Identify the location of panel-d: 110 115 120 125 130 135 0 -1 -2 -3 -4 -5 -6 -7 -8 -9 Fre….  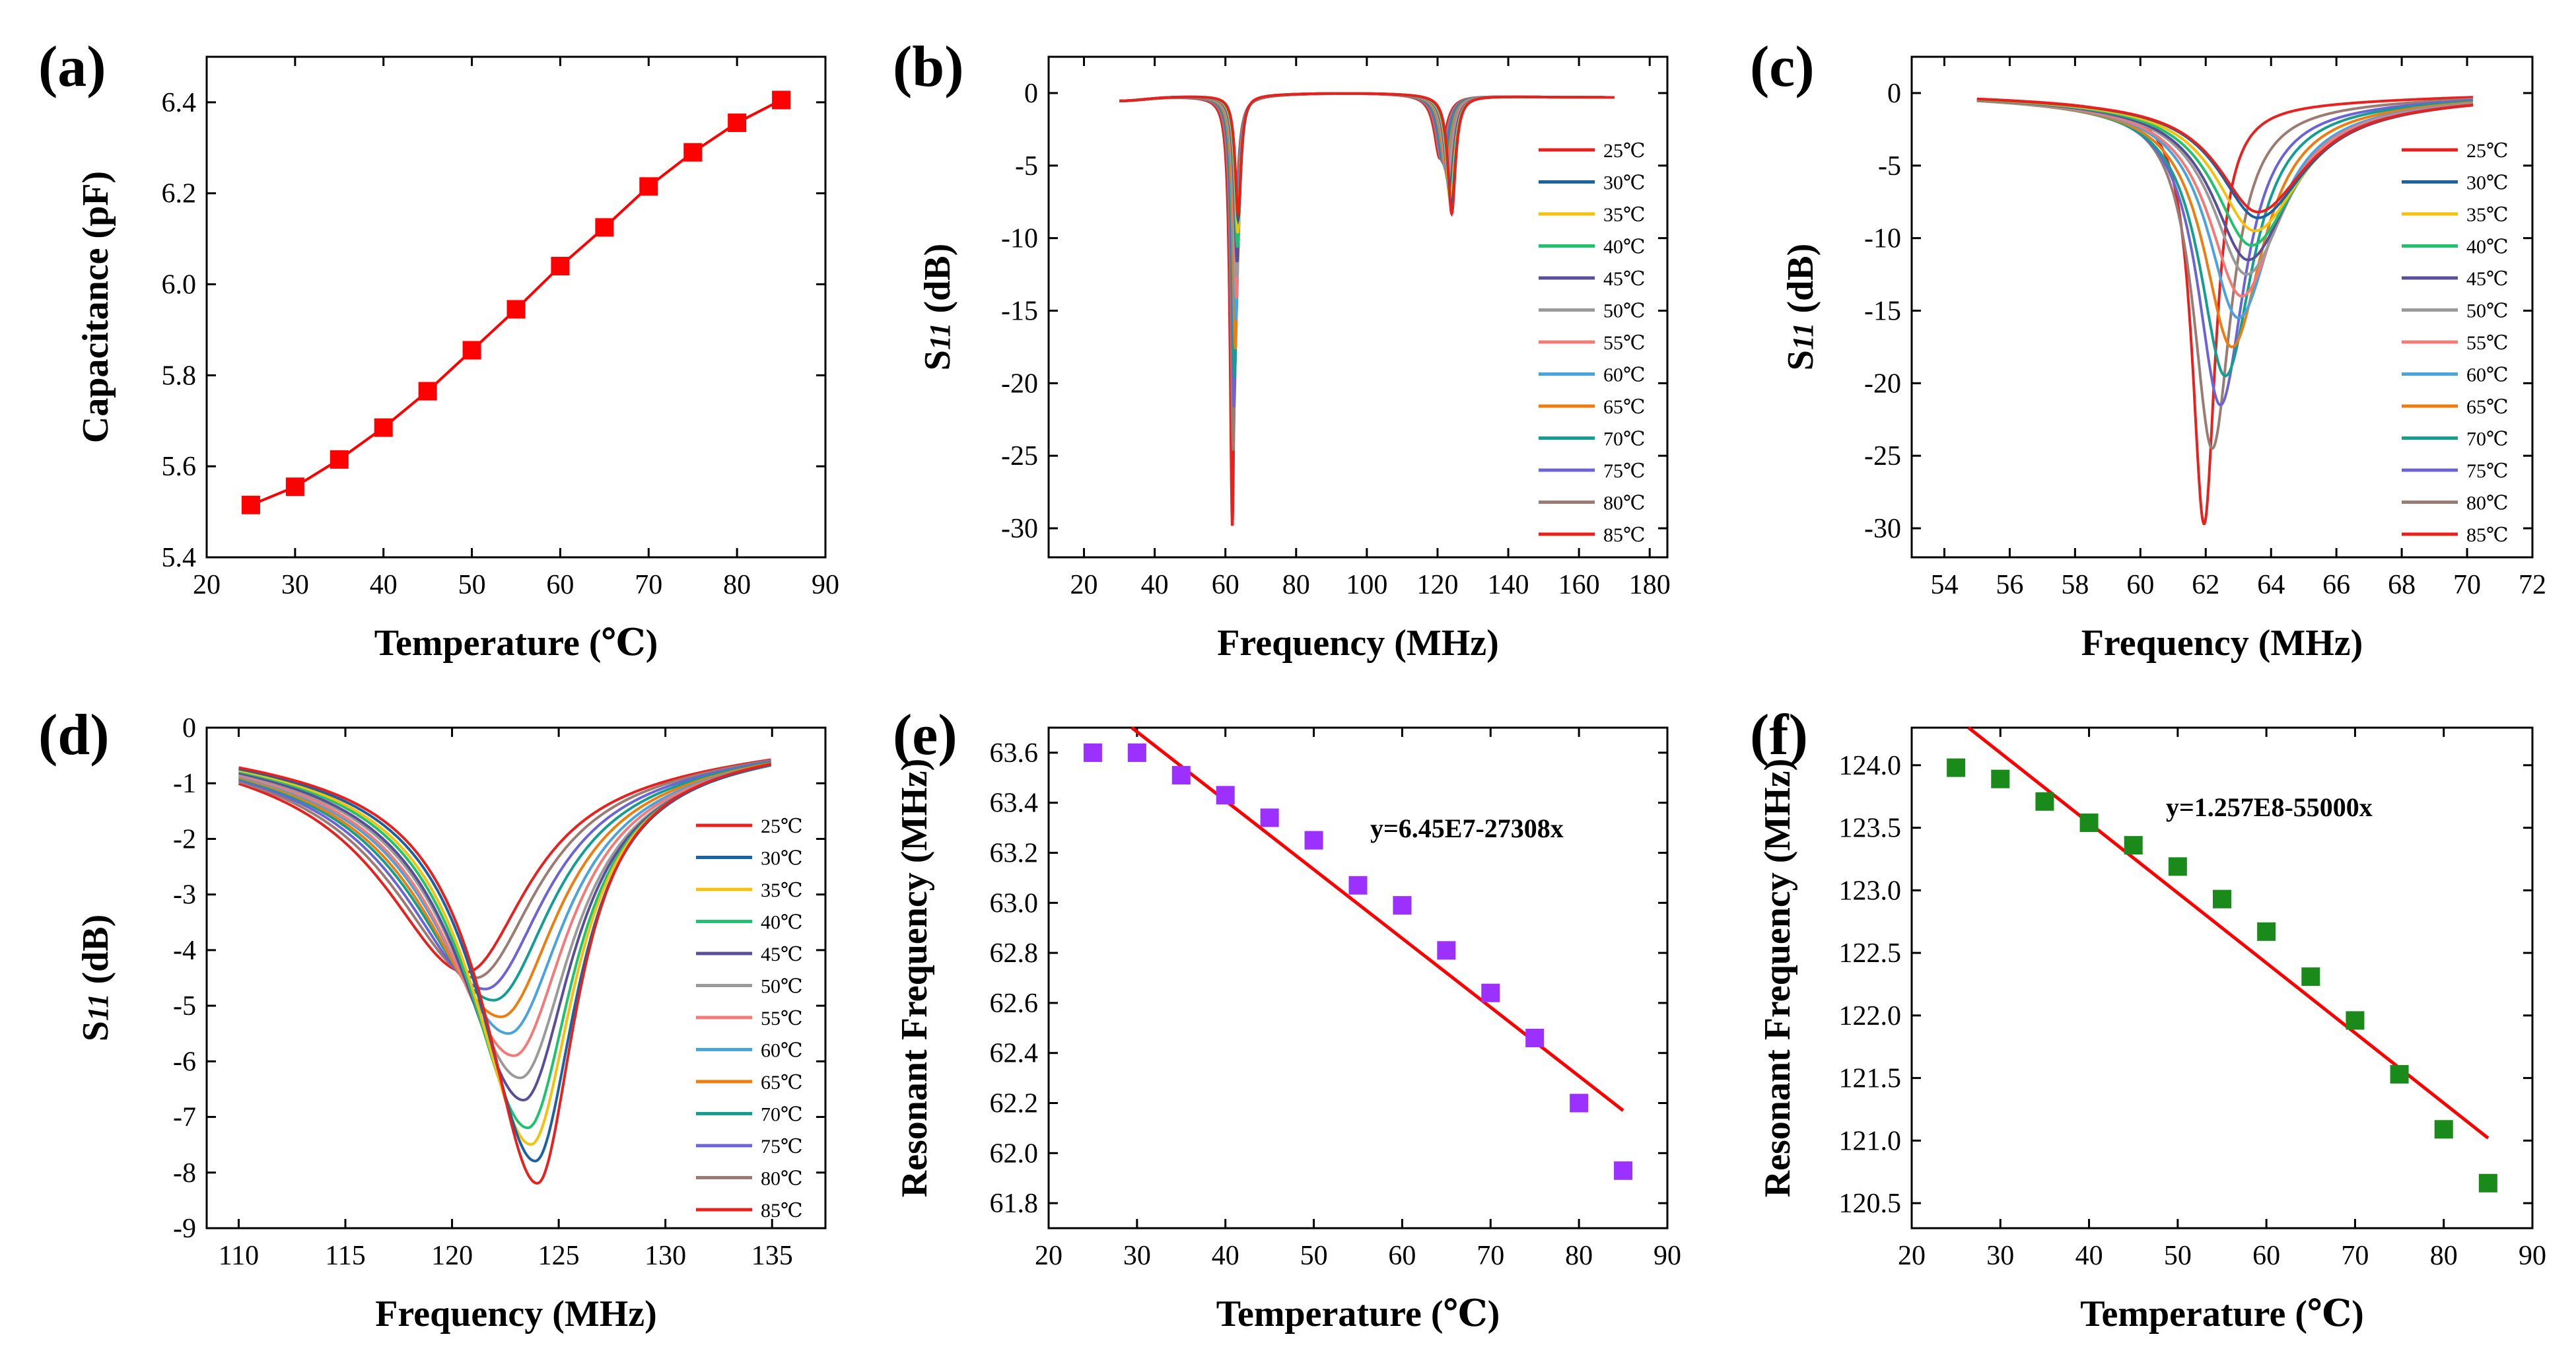
(451, 1023).